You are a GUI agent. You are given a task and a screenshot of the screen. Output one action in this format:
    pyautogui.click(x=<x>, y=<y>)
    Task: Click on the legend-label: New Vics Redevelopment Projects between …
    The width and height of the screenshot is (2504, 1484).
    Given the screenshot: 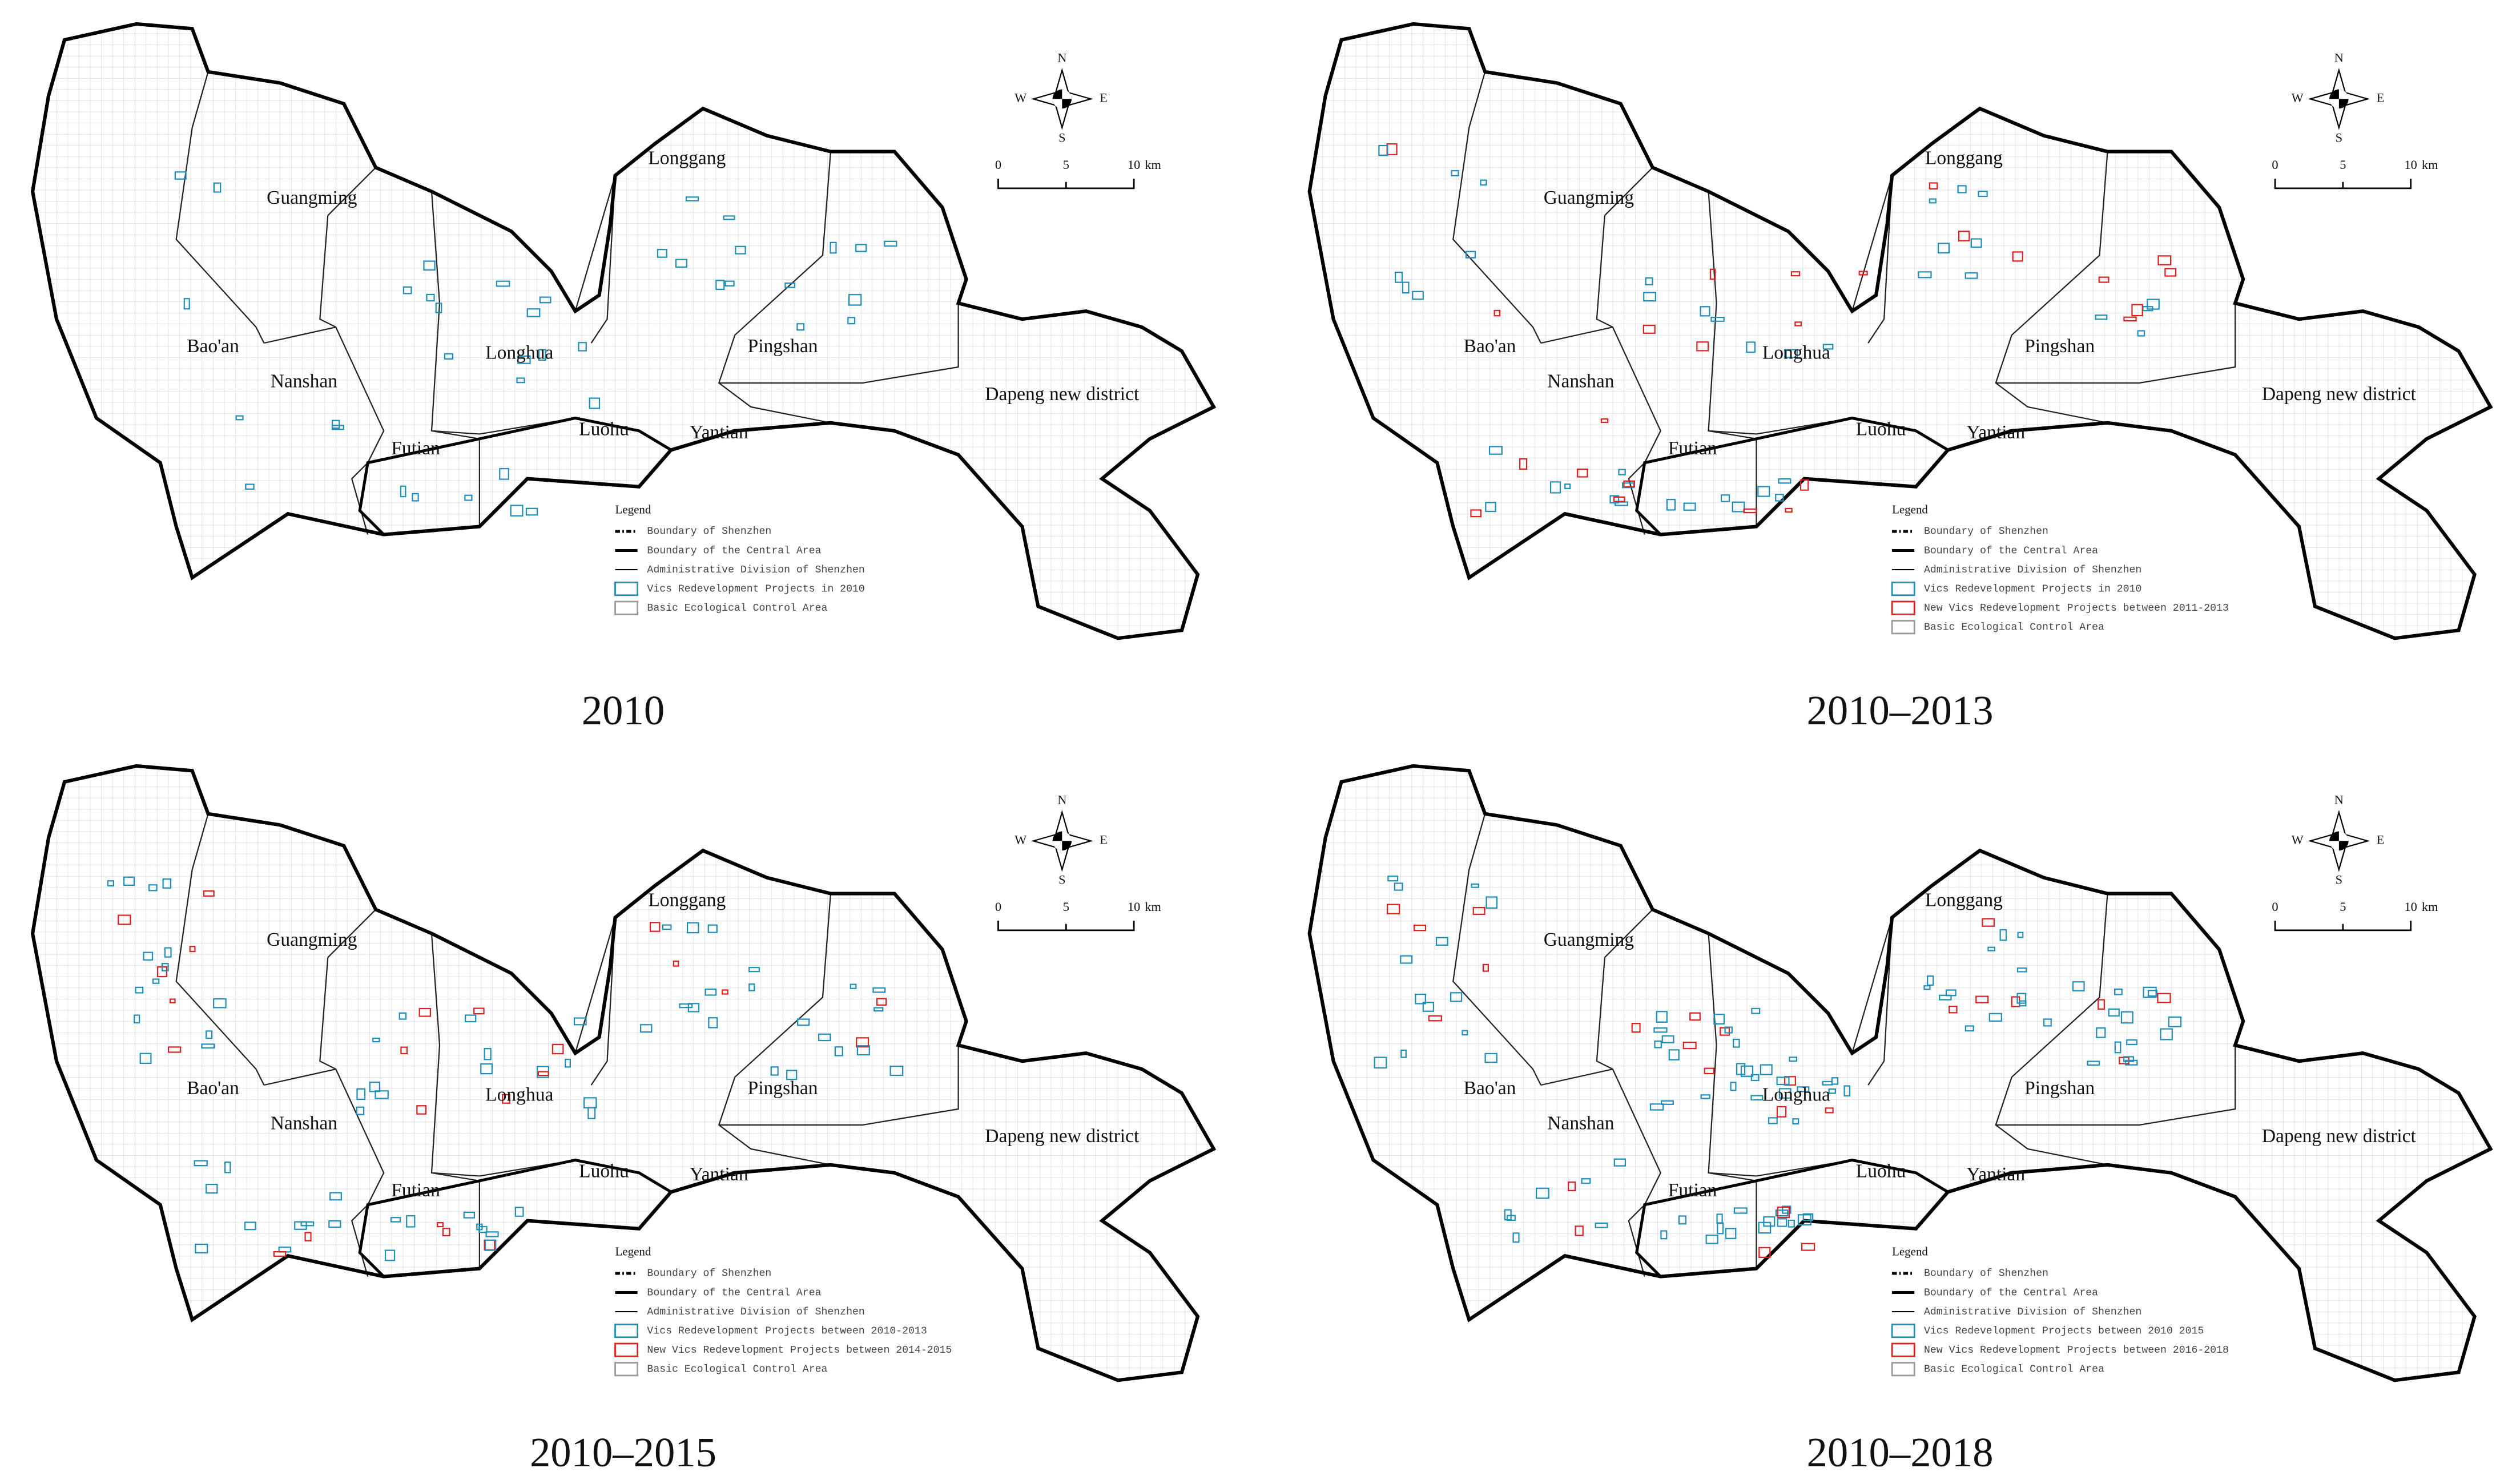 What is the action you would take?
    pyautogui.click(x=799, y=1350)
    